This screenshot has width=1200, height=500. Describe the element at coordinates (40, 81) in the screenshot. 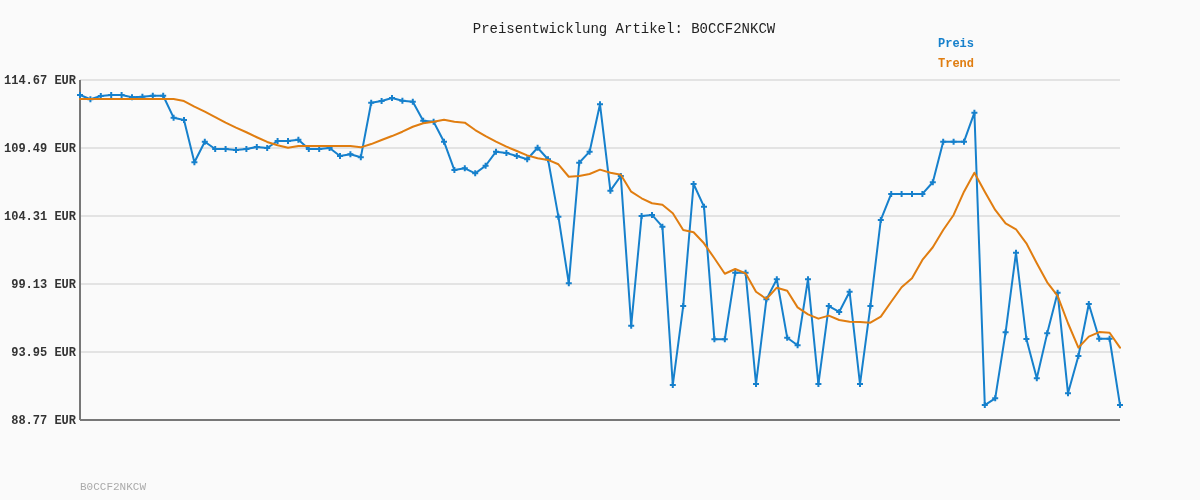

I see `y-tick-label: 114.67 EUR` at that location.